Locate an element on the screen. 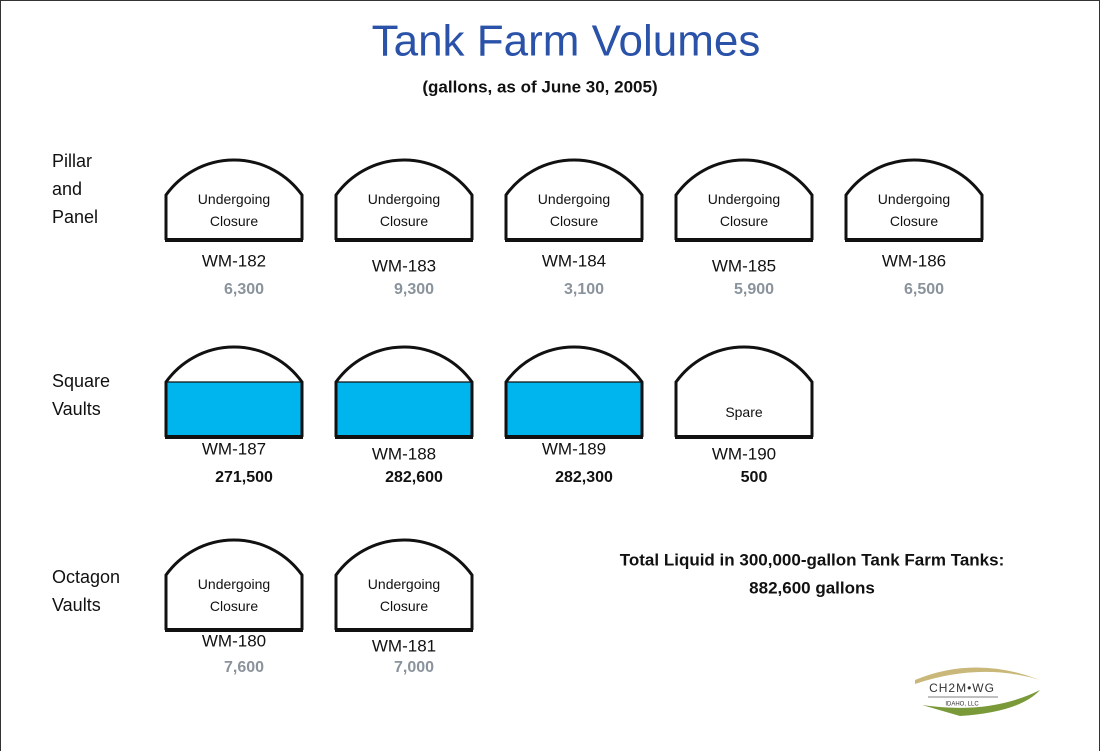  tank-name: WM-189 is located at coordinates (574, 448).